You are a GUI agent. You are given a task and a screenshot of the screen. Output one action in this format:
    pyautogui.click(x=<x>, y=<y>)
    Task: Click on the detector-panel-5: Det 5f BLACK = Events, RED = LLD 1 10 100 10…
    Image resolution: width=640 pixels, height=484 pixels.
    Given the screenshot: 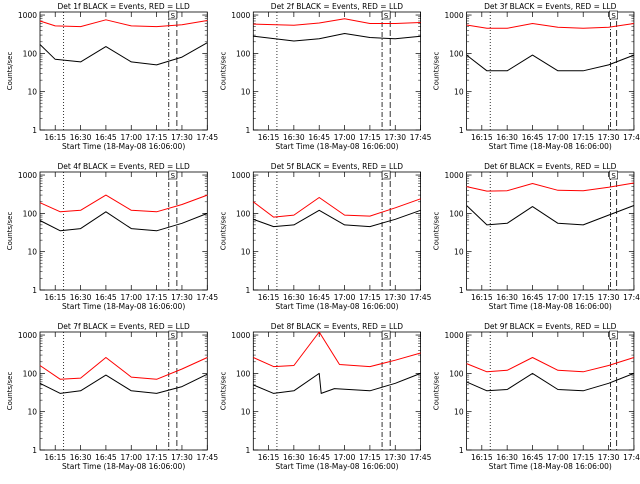 What is the action you would take?
    pyautogui.click(x=325, y=236)
    